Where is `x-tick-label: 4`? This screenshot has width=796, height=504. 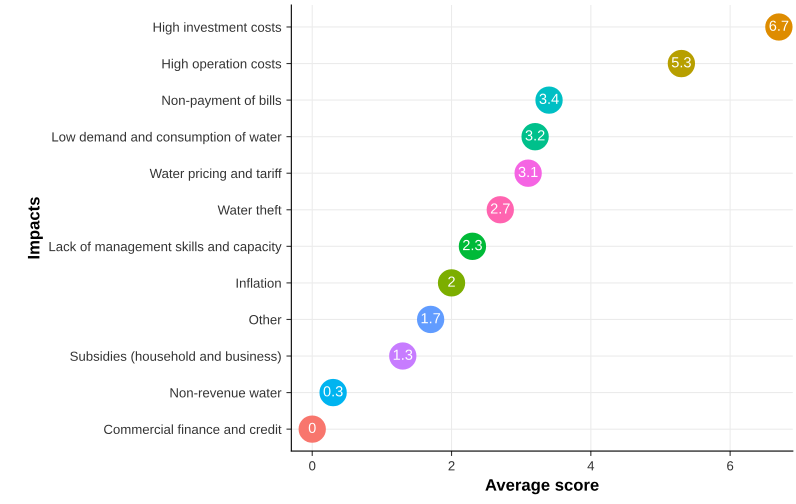
x-tick-label: 4 is located at coordinates (590, 465).